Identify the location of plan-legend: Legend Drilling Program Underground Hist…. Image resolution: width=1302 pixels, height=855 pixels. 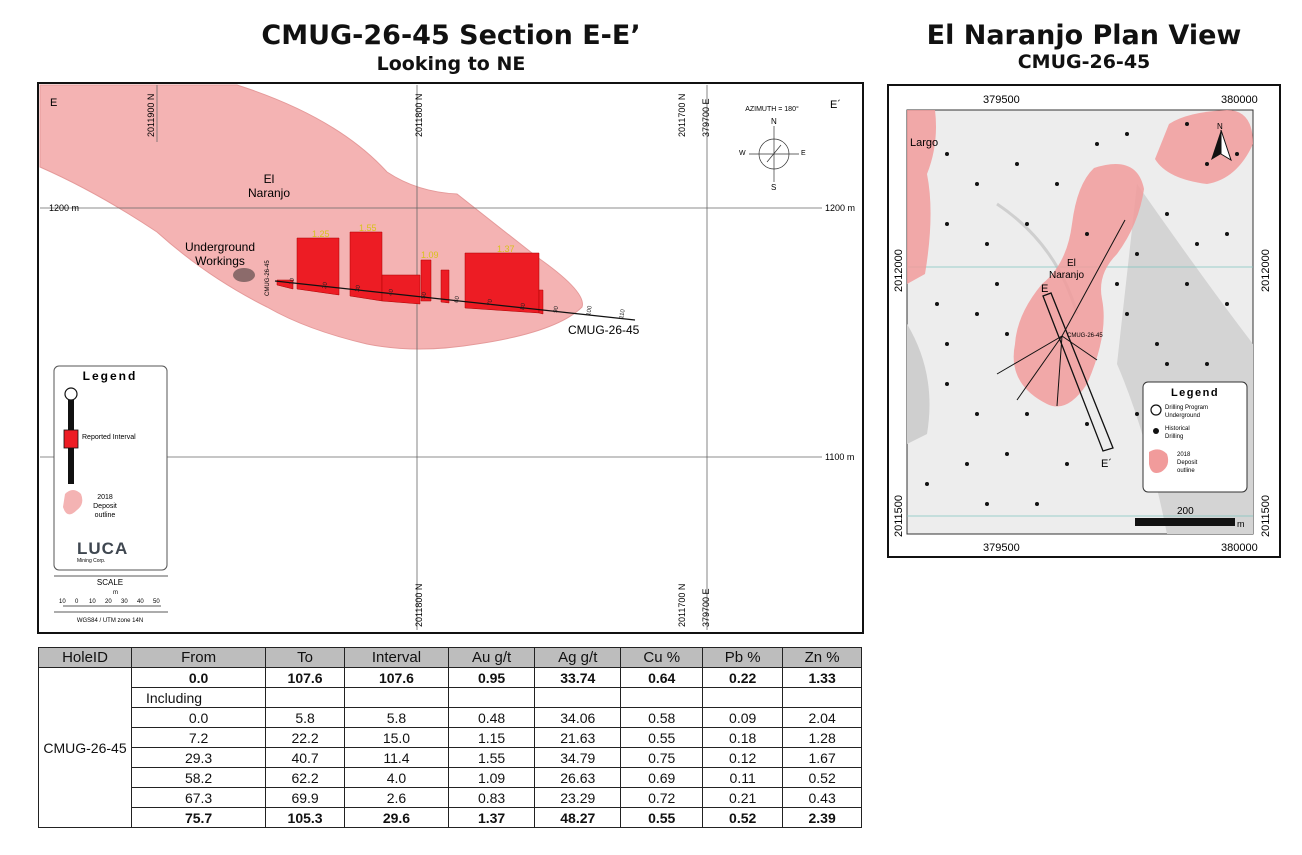
(1195, 437).